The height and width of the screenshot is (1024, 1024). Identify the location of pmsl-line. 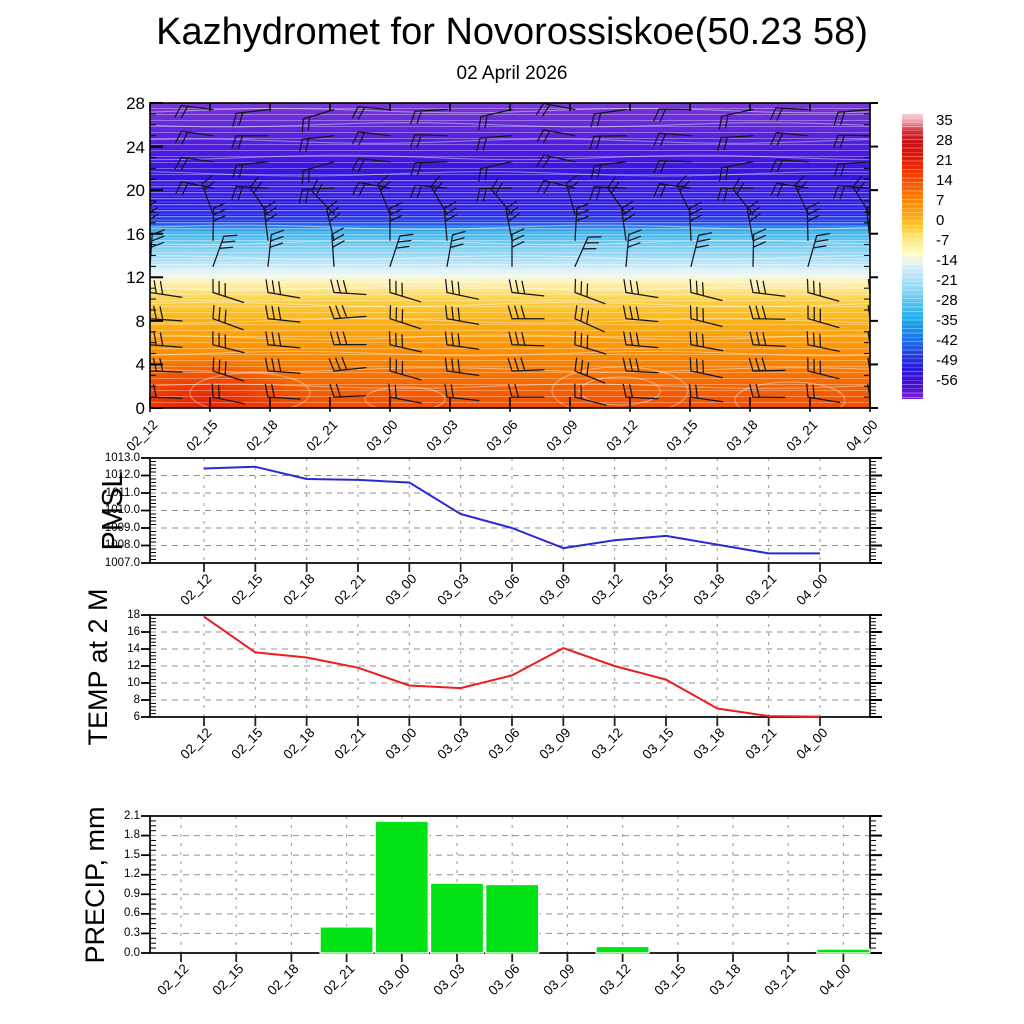
(511, 510).